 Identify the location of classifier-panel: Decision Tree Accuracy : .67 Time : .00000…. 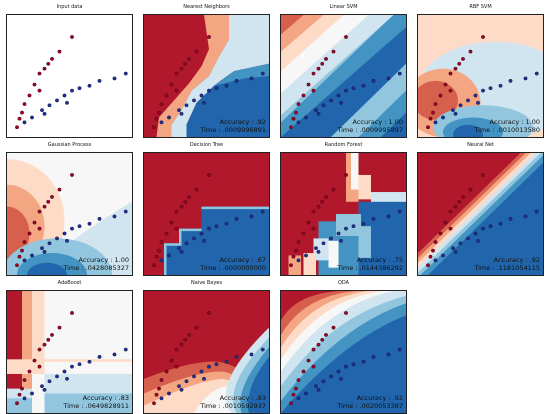
(206, 209).